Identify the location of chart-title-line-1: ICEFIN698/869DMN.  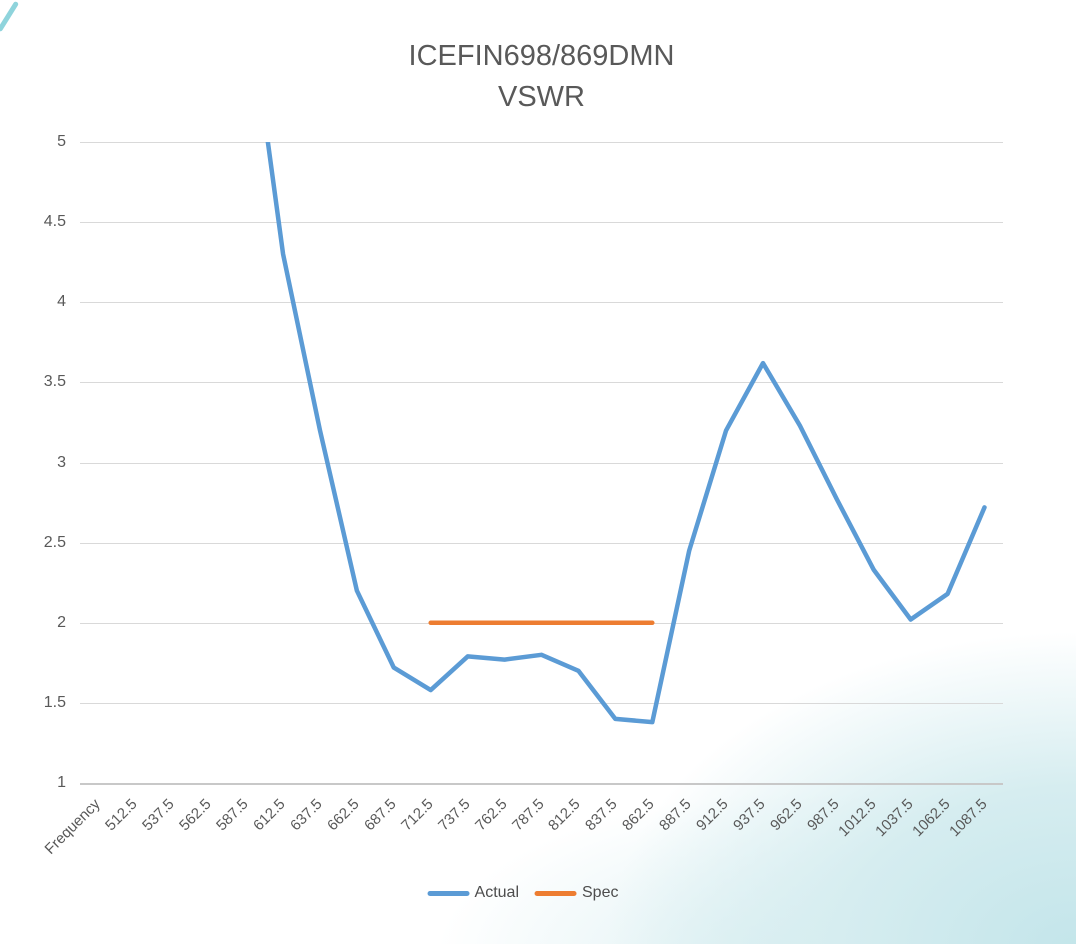
(541, 56).